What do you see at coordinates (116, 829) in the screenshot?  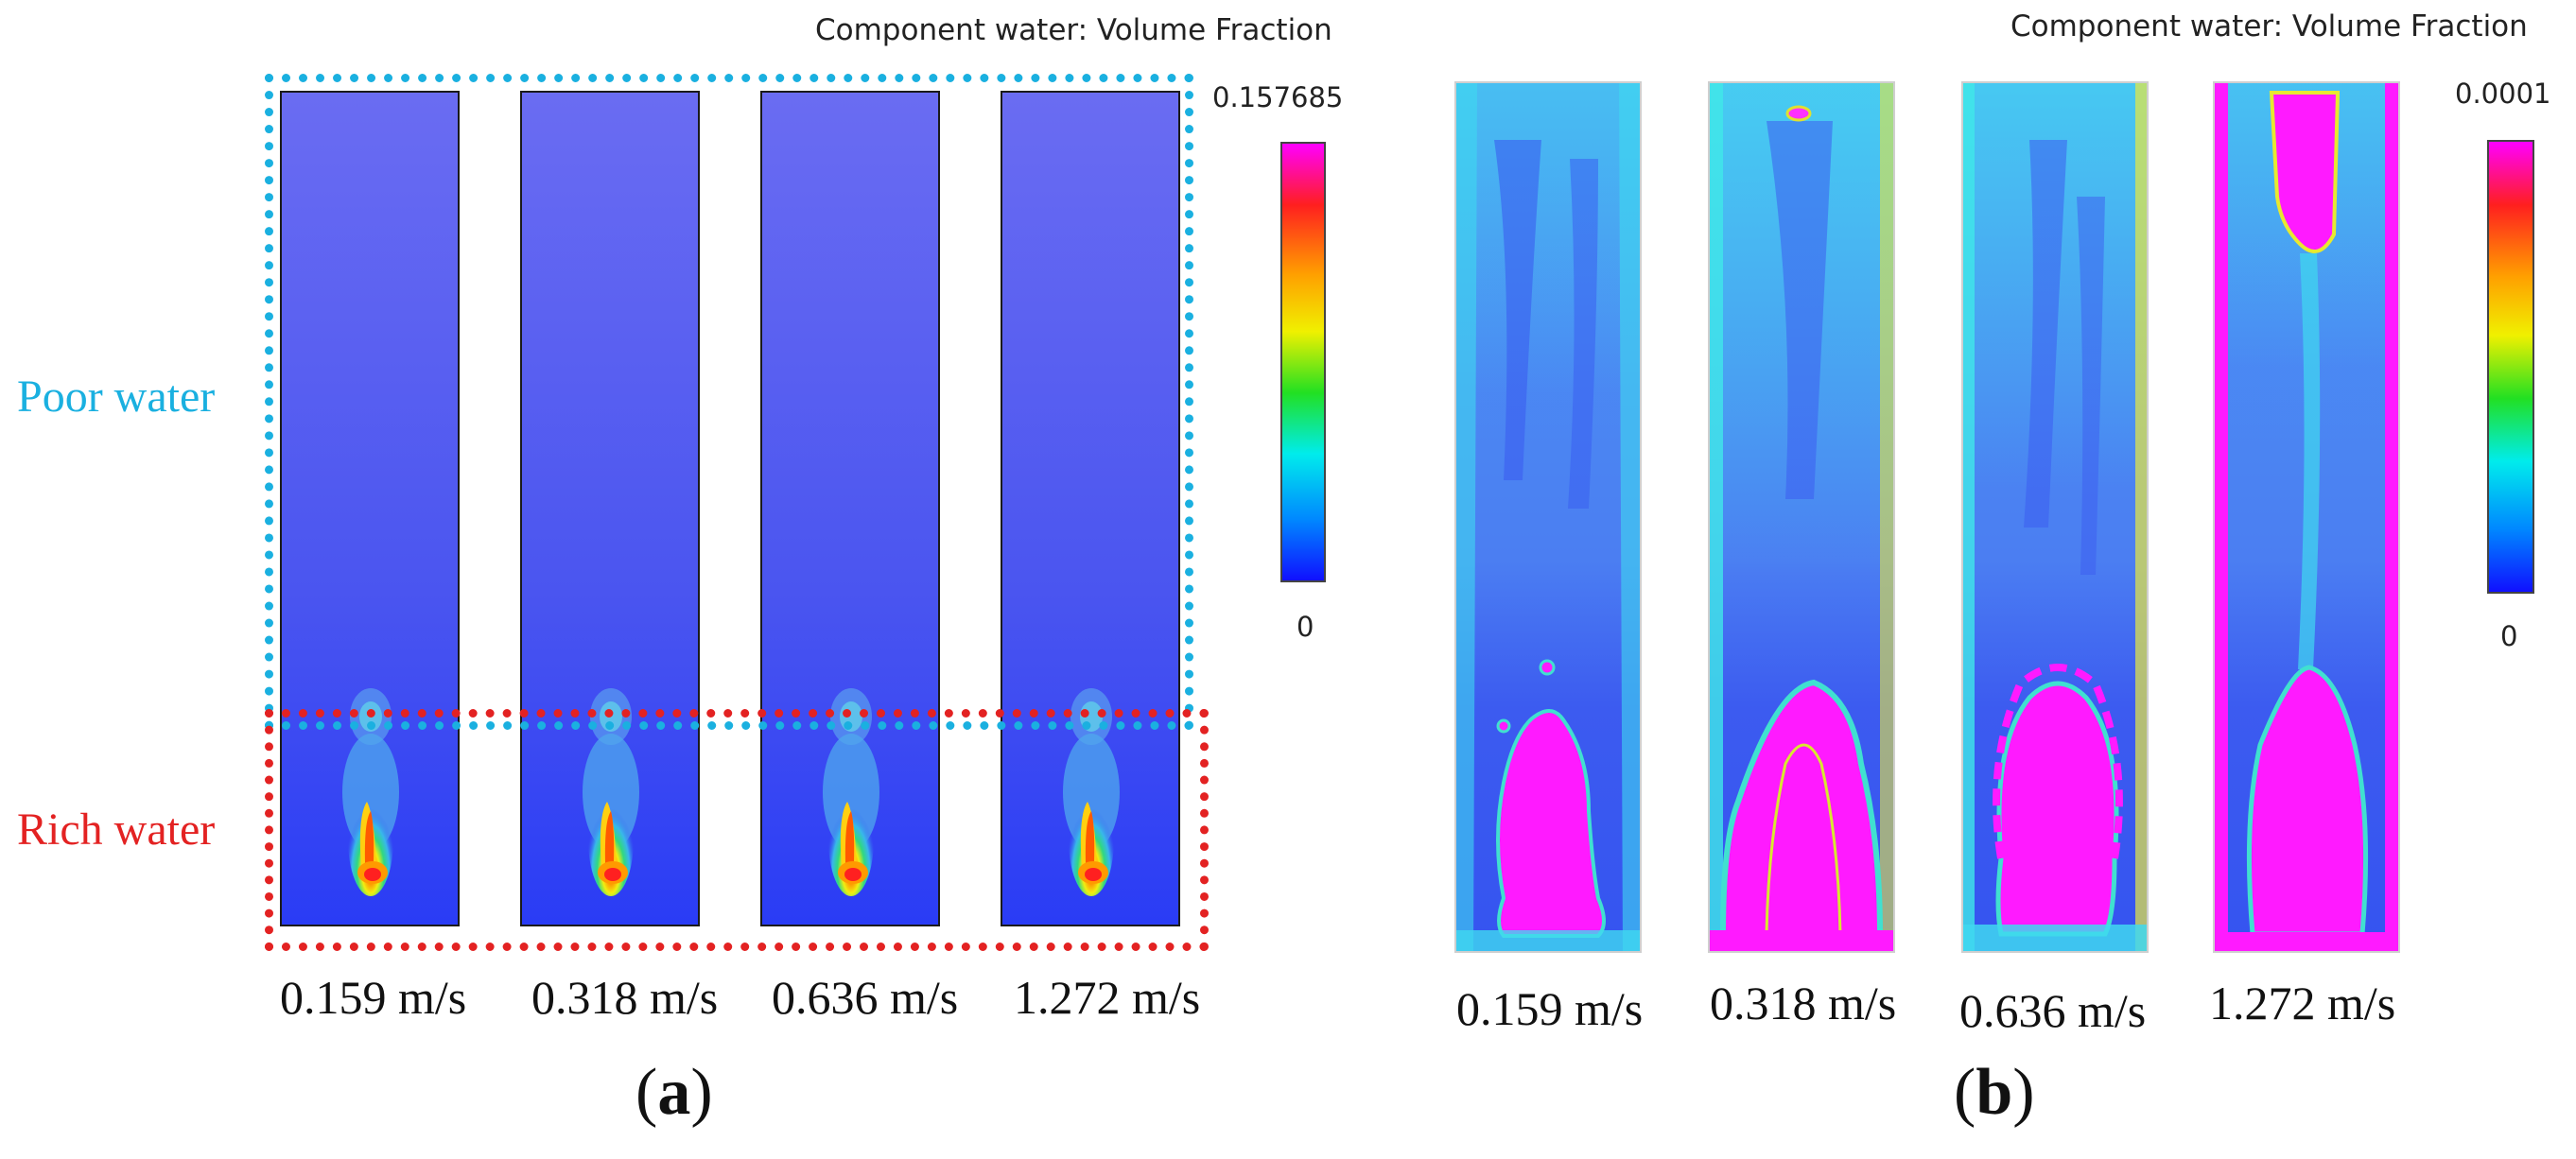 I see `rich-water-label: Rich water` at bounding box center [116, 829].